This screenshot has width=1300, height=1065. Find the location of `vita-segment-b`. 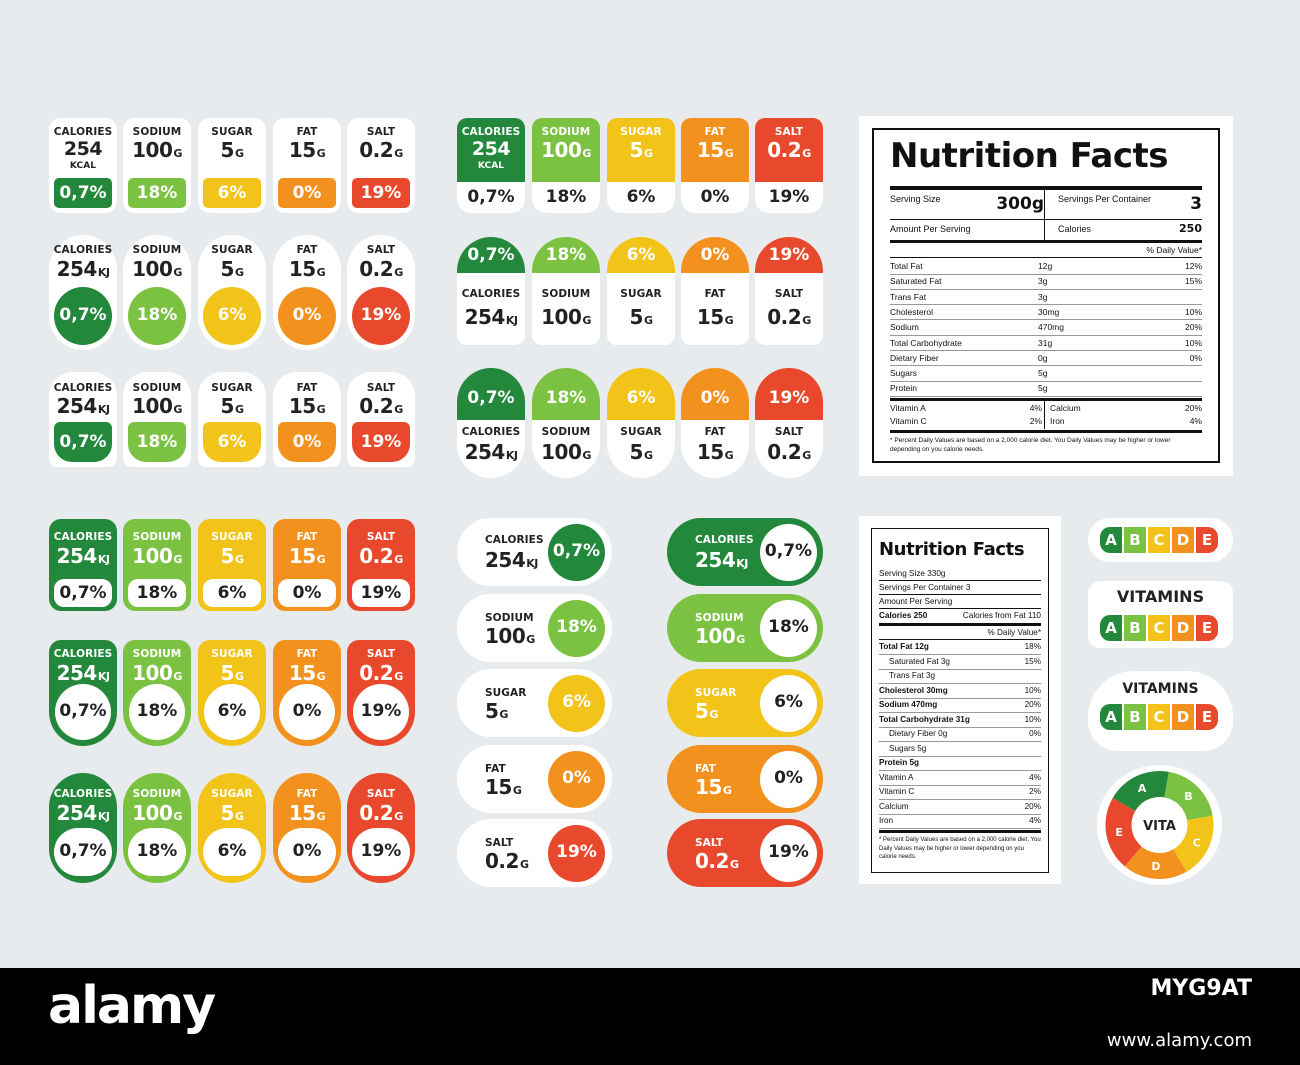

vita-segment-b is located at coordinates (1188, 796).